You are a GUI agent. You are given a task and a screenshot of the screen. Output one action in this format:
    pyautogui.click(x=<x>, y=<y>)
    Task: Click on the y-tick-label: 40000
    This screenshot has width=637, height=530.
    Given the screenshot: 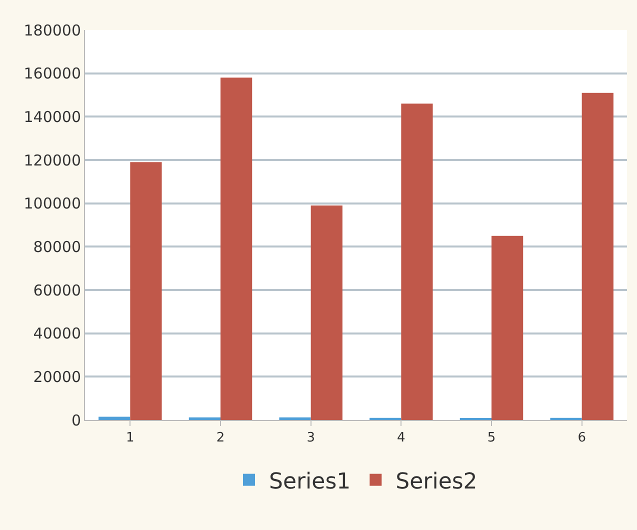 What is the action you would take?
    pyautogui.click(x=57, y=333)
    